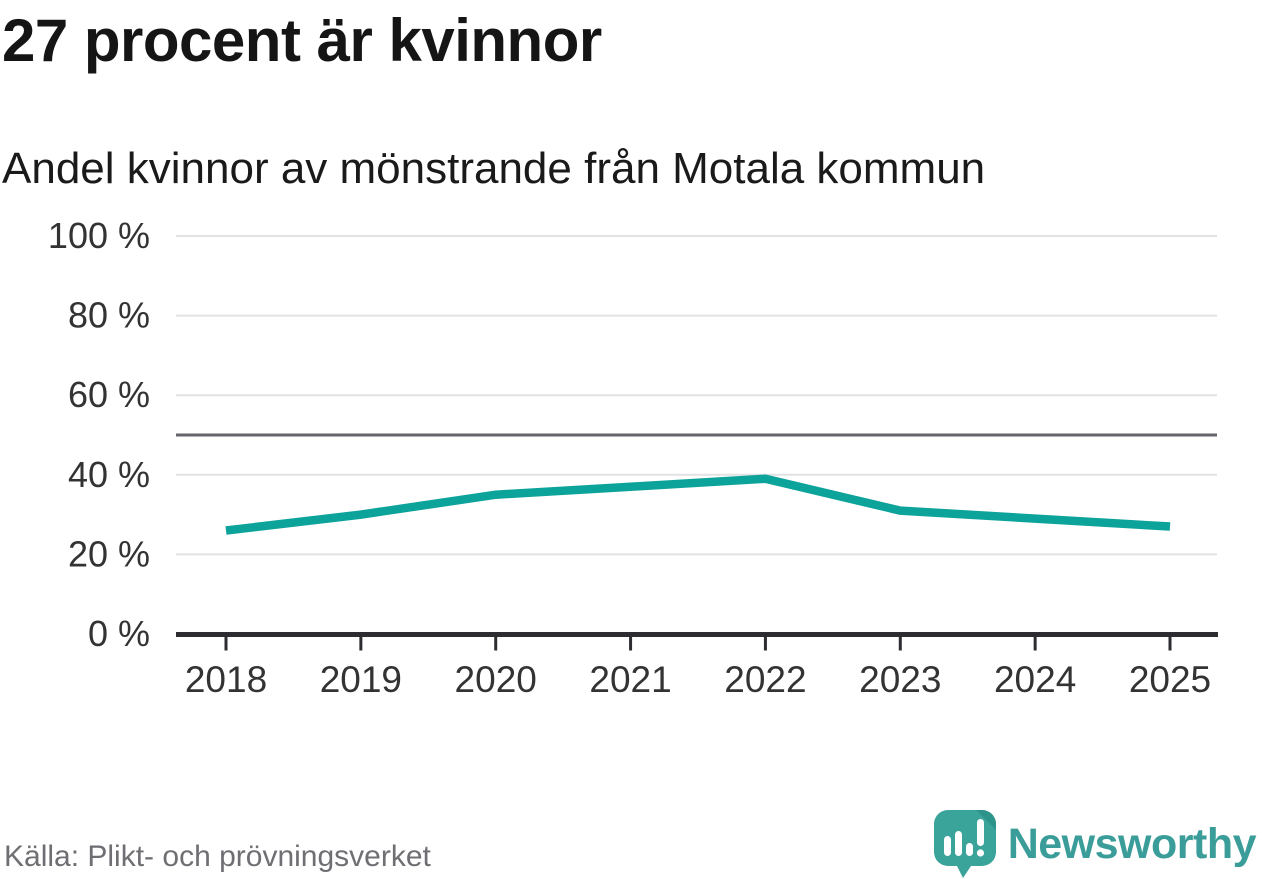  What do you see at coordinates (1035, 679) in the screenshot?
I see `x-axis-label-2024: 2024` at bounding box center [1035, 679].